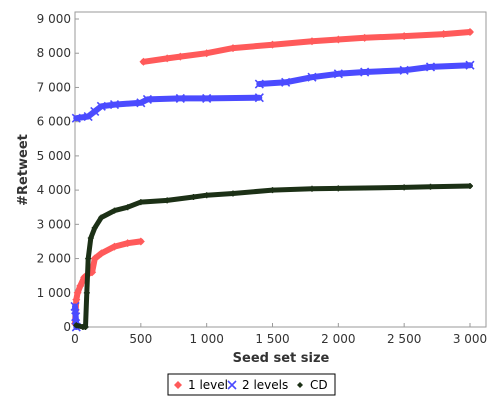  I want to click on legend-items: 1 level 2 levels CD, so click(251, 385).